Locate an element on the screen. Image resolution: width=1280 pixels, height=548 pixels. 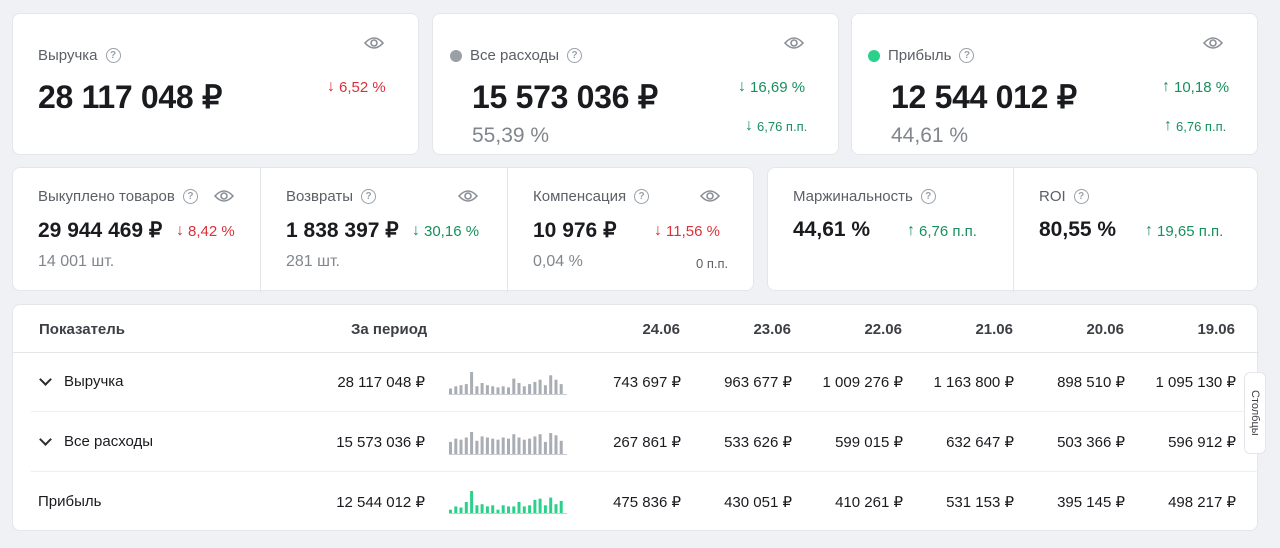
revenue-sparkline is located at coordinates (508, 383).